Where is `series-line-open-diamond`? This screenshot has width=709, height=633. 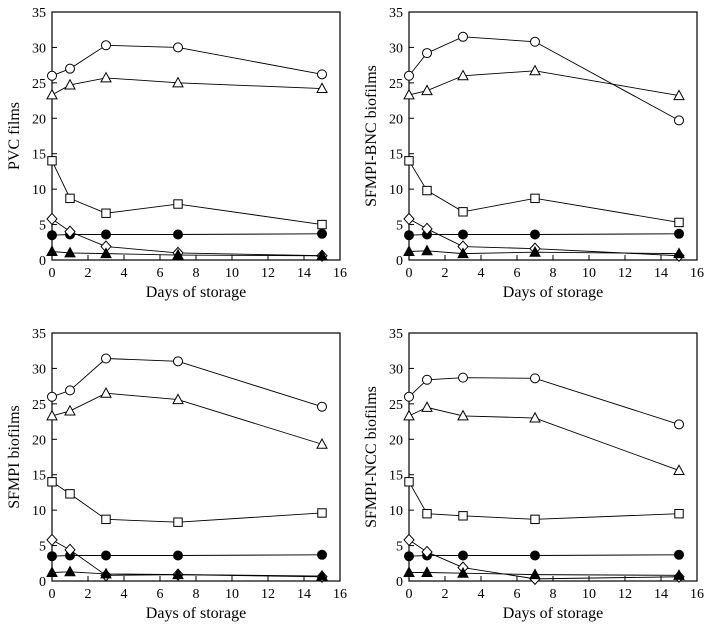 series-line-open-diamond is located at coordinates (187, 558).